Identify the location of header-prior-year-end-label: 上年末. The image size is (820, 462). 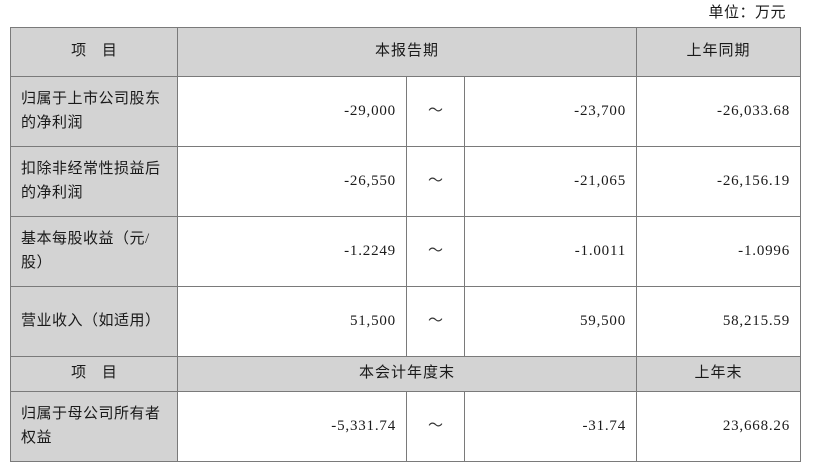
(719, 374).